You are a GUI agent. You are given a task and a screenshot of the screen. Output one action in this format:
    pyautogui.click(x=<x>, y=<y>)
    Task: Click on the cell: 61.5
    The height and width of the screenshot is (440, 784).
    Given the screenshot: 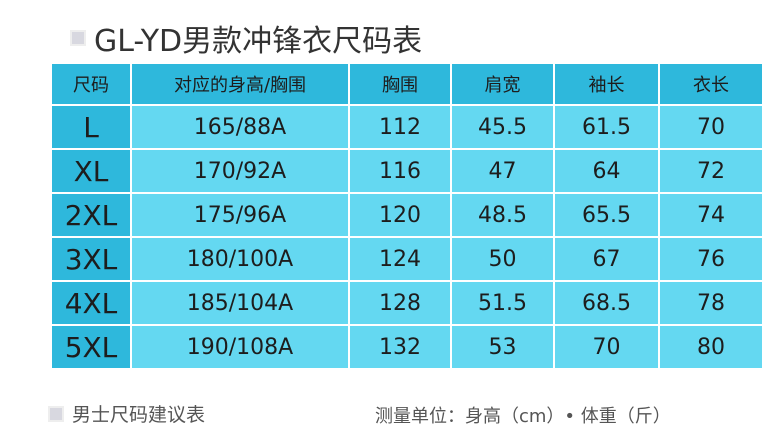 What is the action you would take?
    pyautogui.click(x=606, y=127)
    